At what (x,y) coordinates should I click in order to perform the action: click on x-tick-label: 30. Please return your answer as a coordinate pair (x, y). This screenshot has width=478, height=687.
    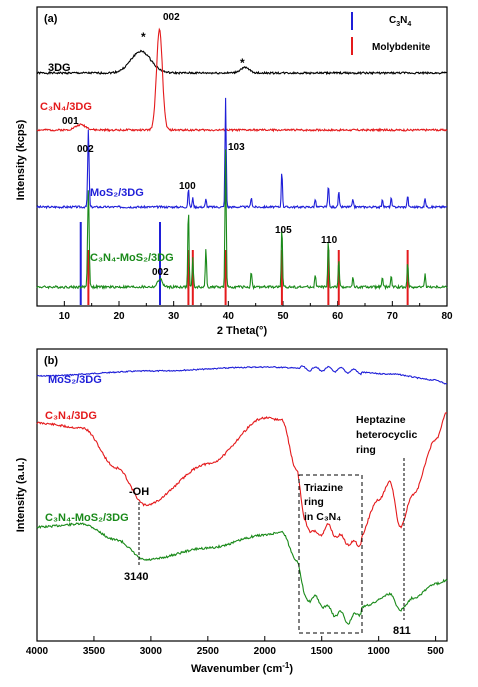
    Looking at the image, I should click on (174, 316).